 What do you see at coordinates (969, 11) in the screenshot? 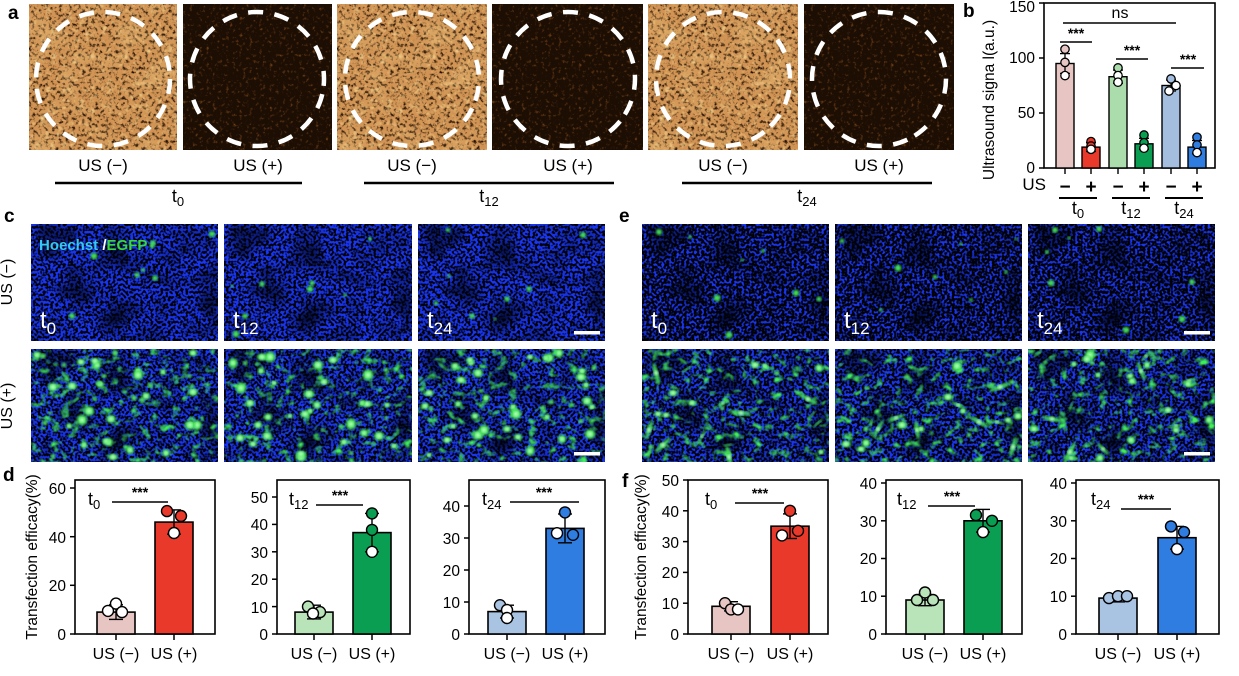
I see `svg-text: b` at bounding box center [969, 11].